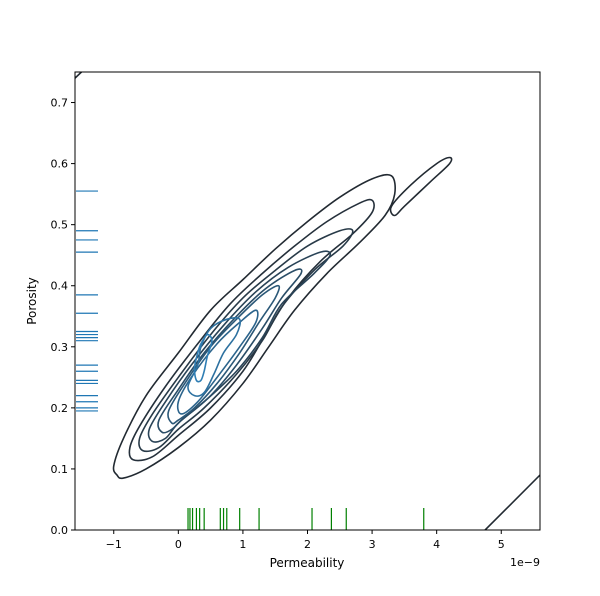 This screenshot has width=600, height=596. I want to click on x-tick-label: 0, so click(178, 544).